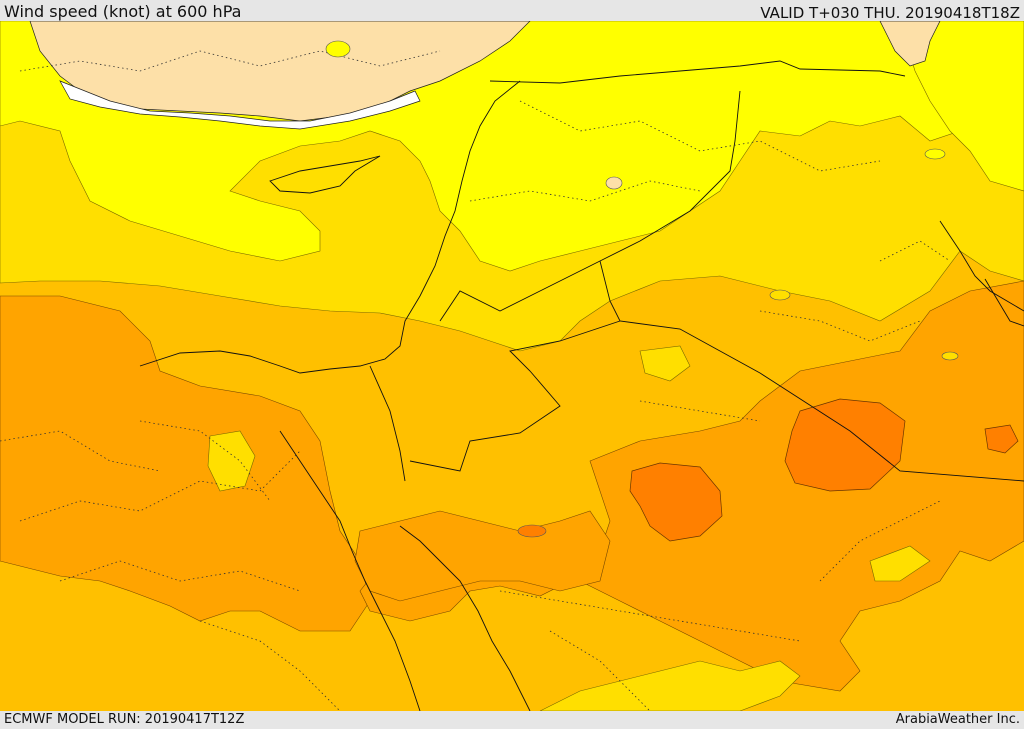 The image size is (1024, 729). I want to click on model-run: ECMWF MODEL RUN: 20190417T12Z, so click(124, 719).